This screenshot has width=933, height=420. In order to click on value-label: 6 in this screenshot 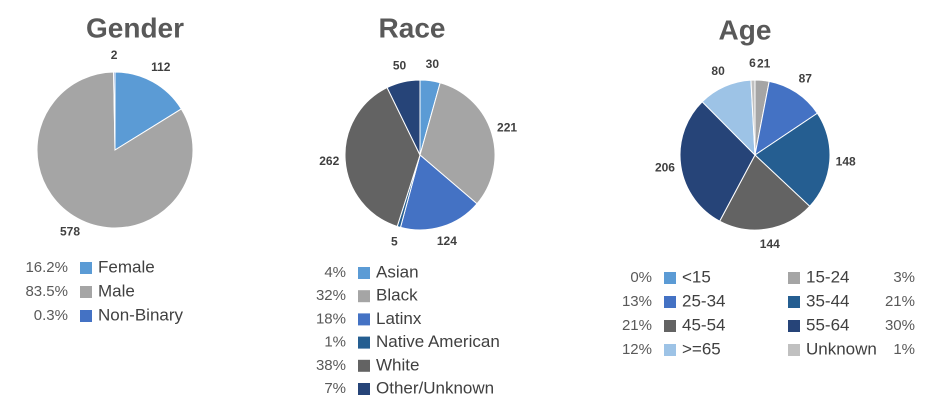, I will do `click(752, 63)`.